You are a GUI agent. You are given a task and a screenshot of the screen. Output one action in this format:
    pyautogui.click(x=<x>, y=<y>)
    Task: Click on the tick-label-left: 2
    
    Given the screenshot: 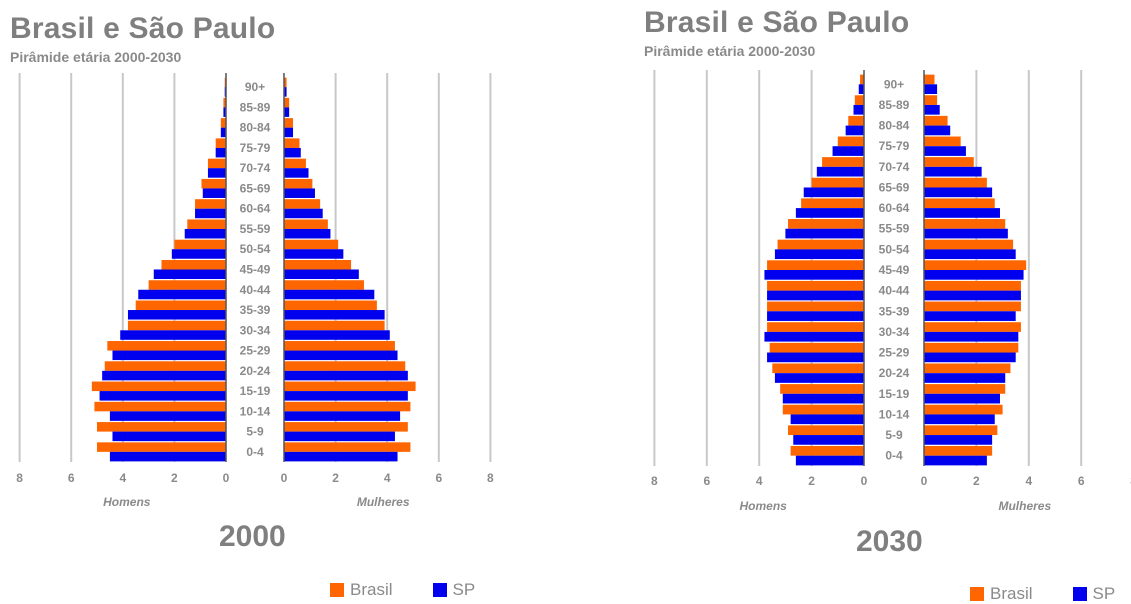 What is the action you would take?
    pyautogui.click(x=811, y=481)
    